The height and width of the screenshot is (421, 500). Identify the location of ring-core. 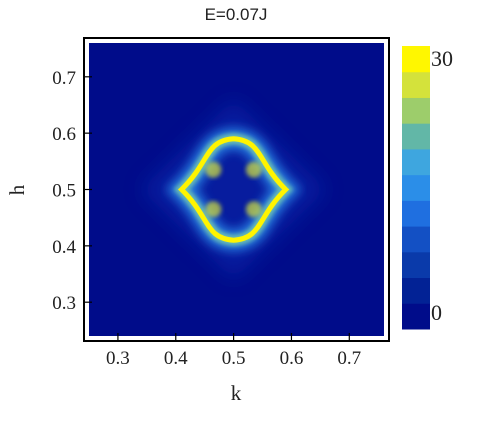
(233, 189).